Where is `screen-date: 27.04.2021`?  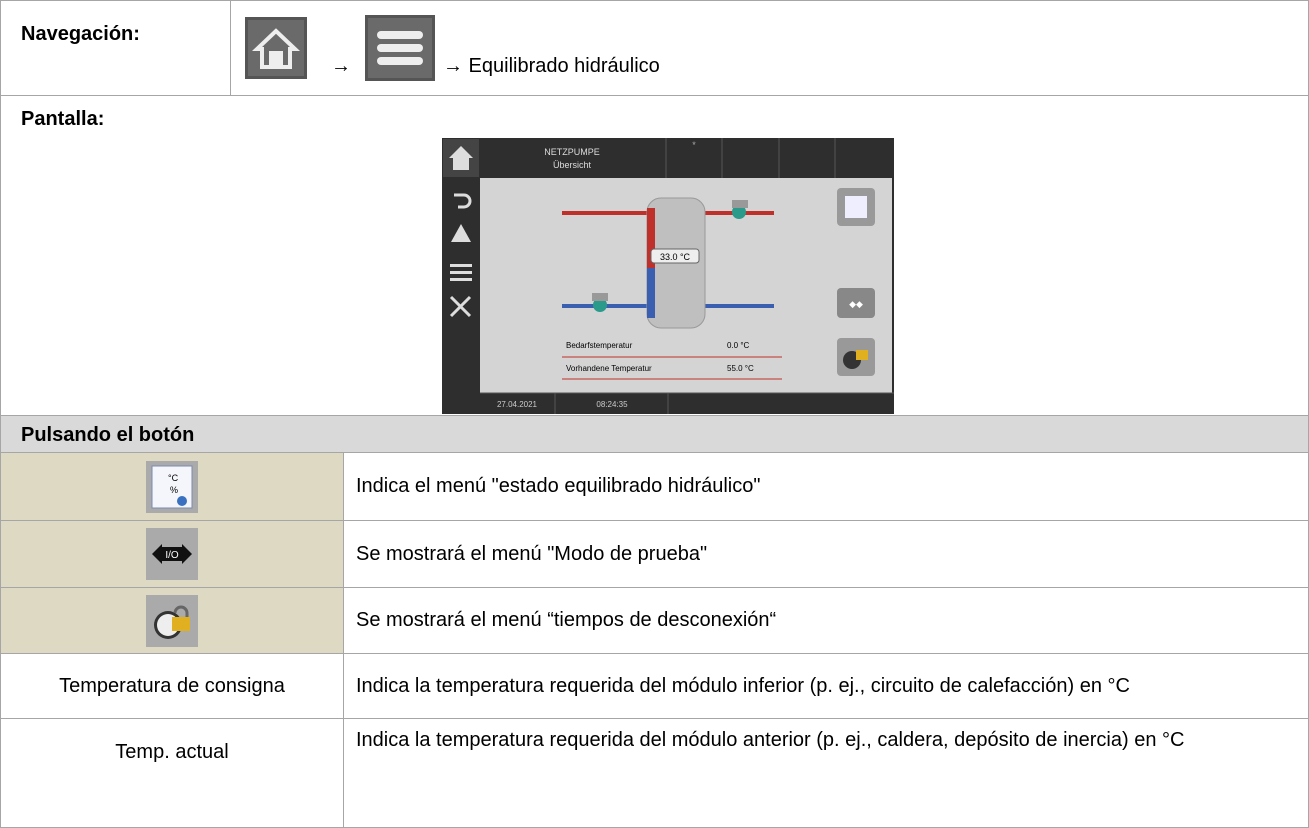 screen-date: 27.04.2021 is located at coordinates (517, 404).